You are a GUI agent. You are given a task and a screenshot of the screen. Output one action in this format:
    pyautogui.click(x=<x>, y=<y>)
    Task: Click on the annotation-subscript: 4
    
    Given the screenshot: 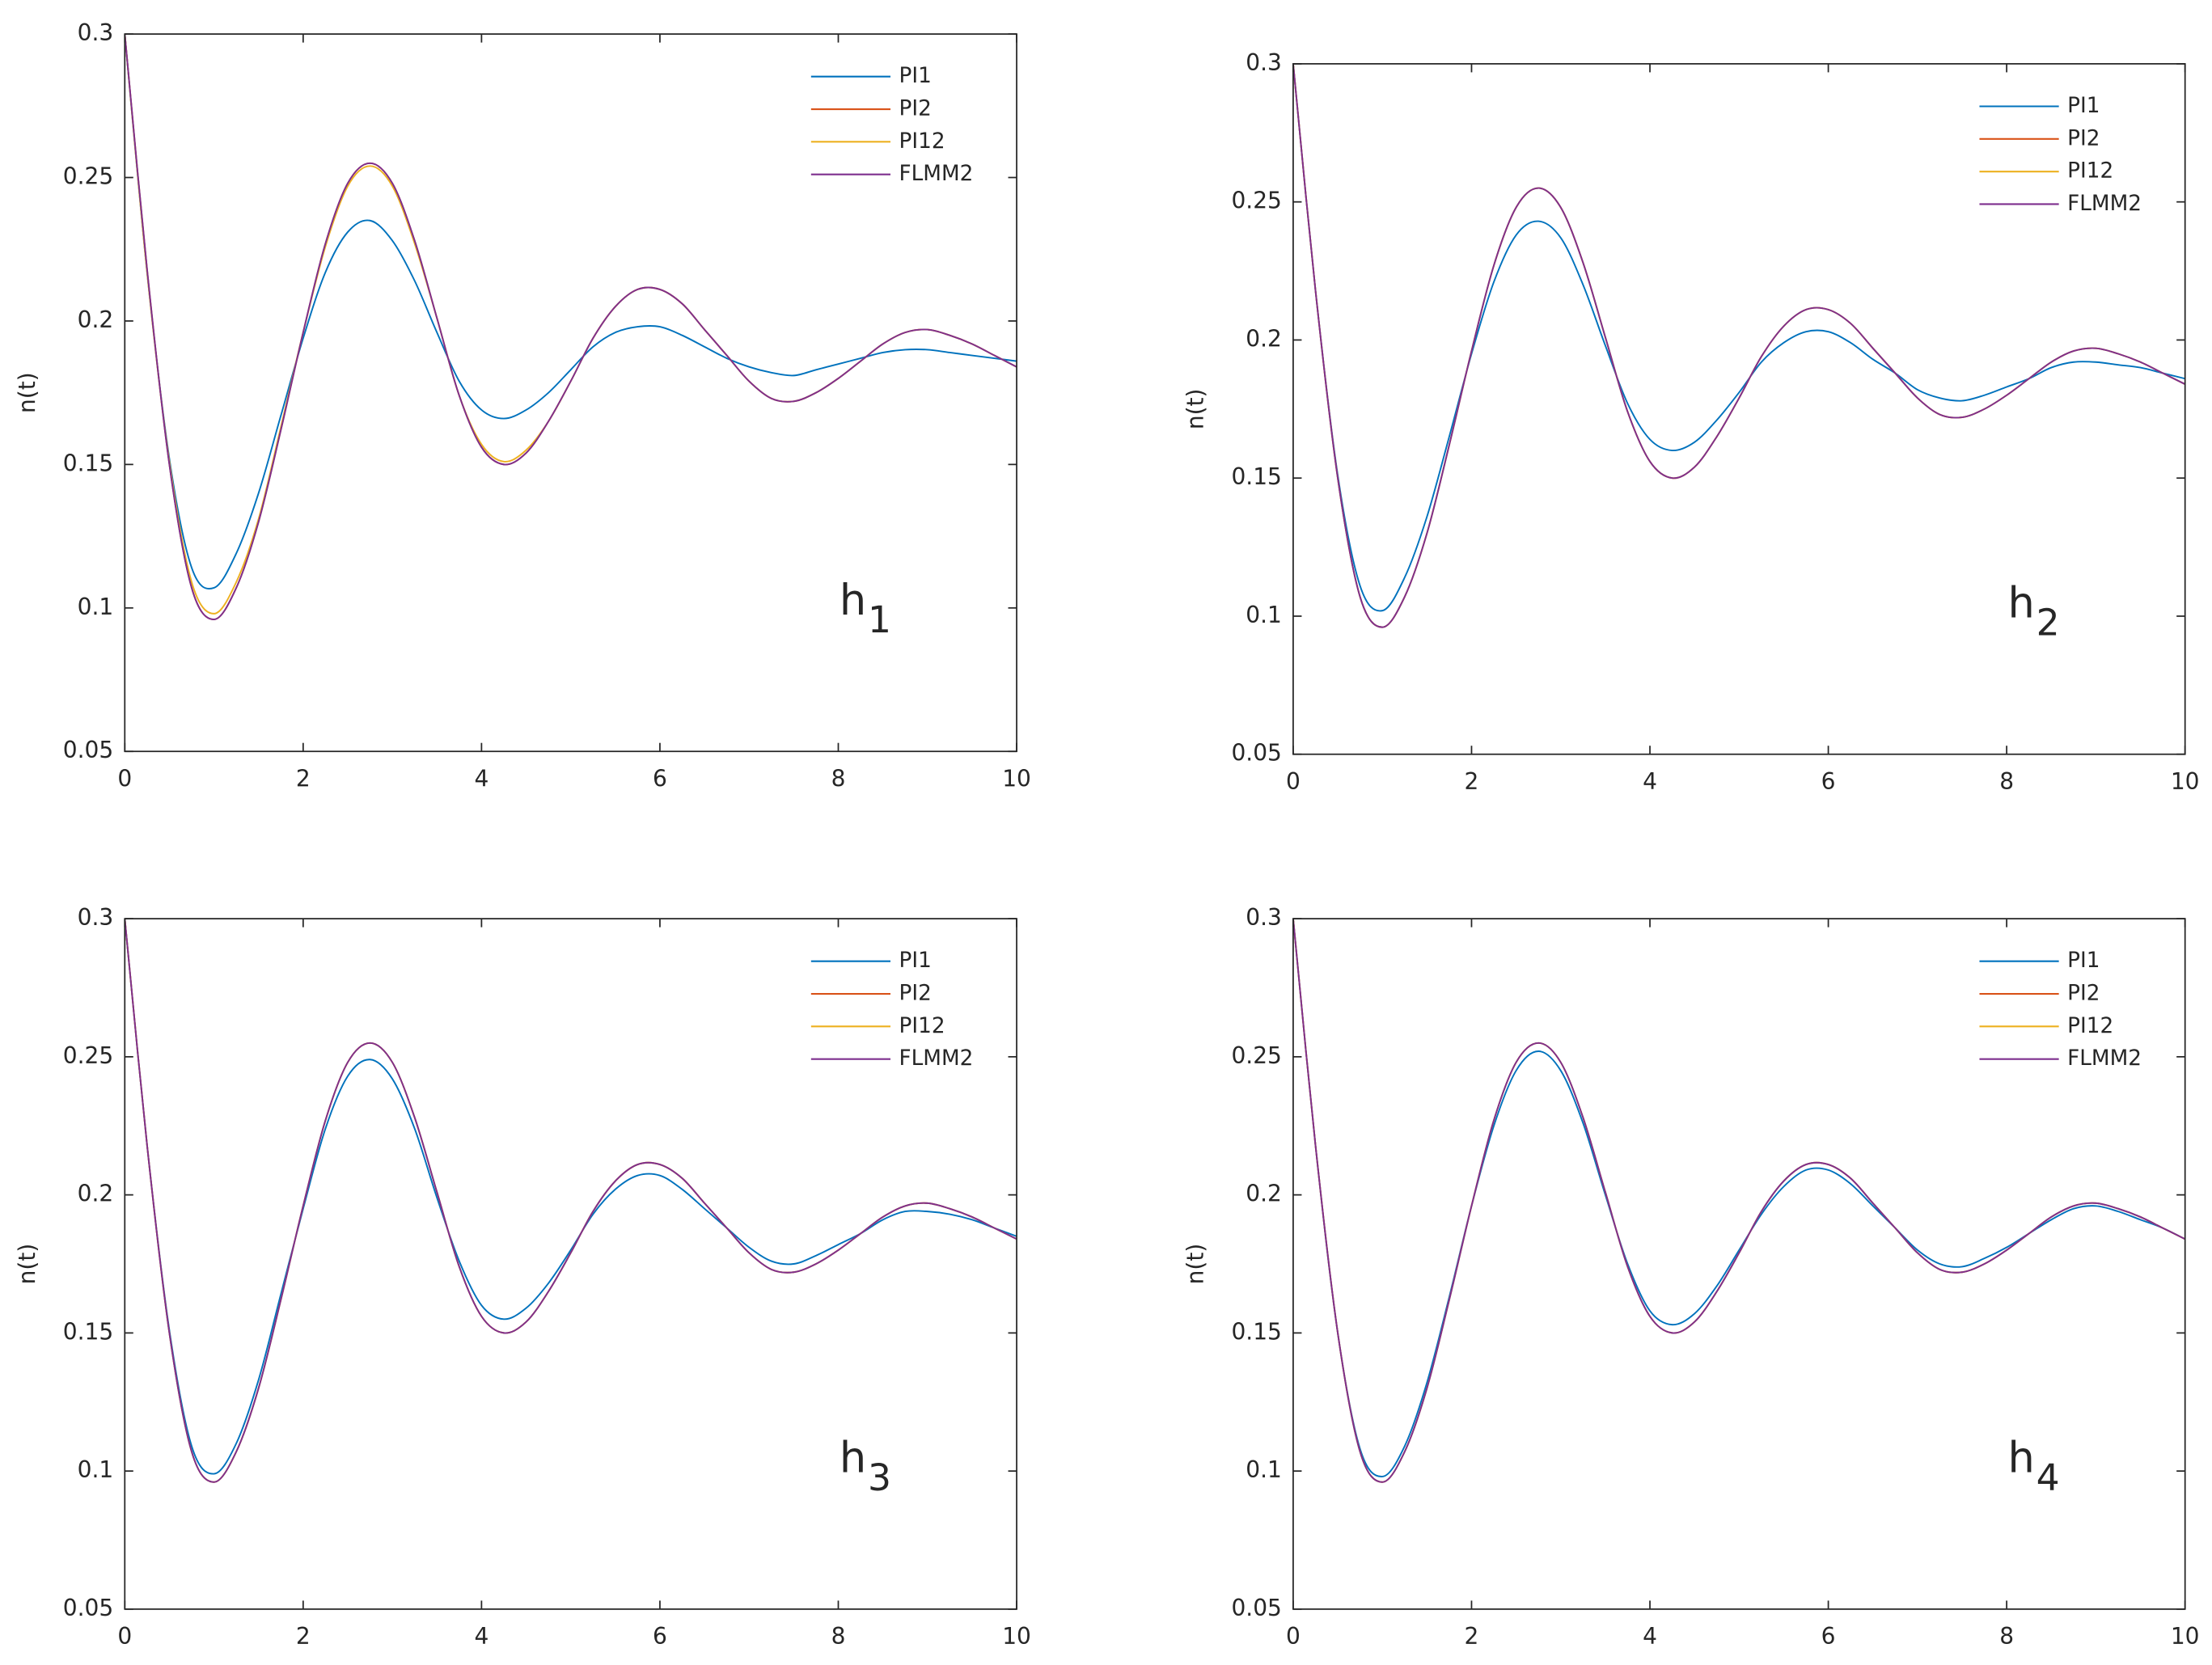 What is the action you would take?
    pyautogui.click(x=2048, y=1477)
    